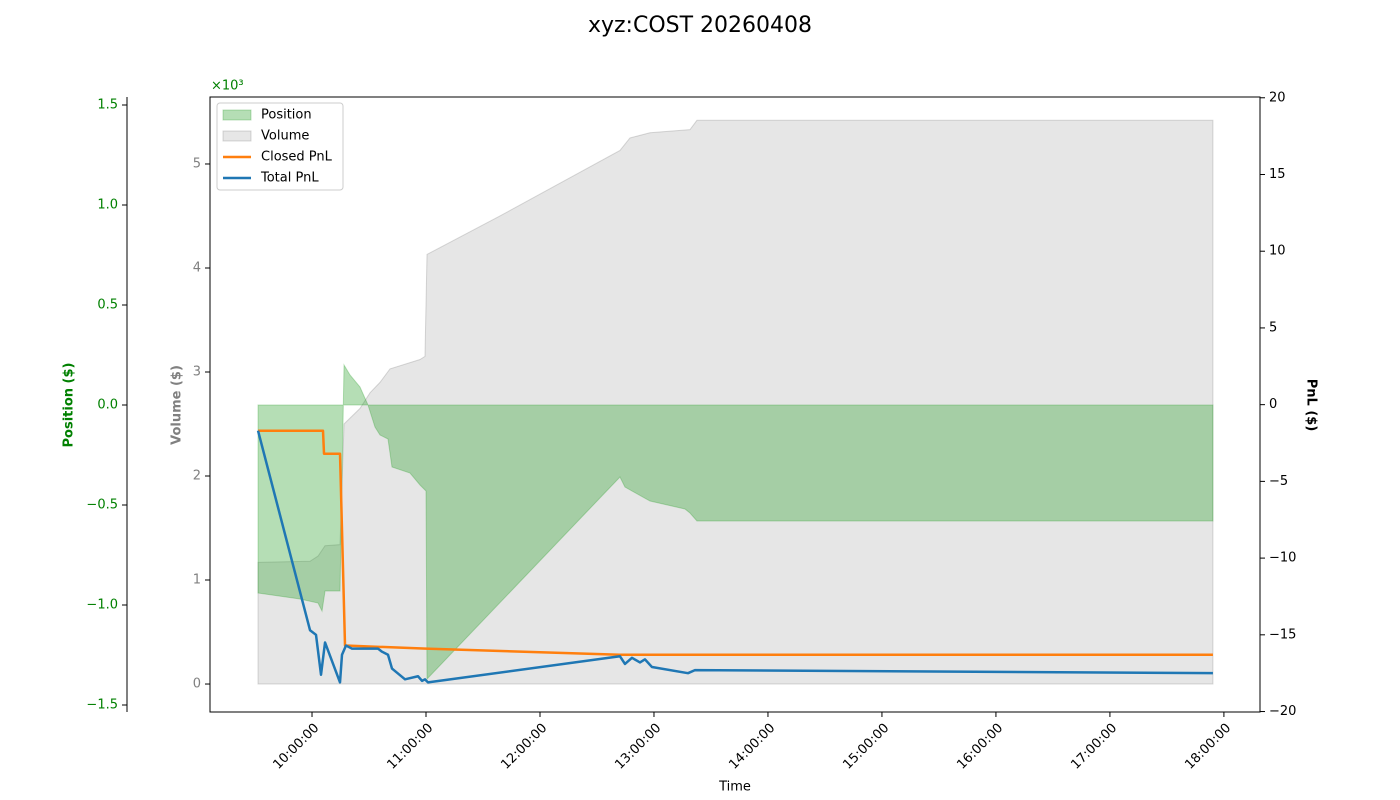 The height and width of the screenshot is (800, 1400). What do you see at coordinates (102, 605) in the screenshot?
I see `y-tick-label: −1.0` at bounding box center [102, 605].